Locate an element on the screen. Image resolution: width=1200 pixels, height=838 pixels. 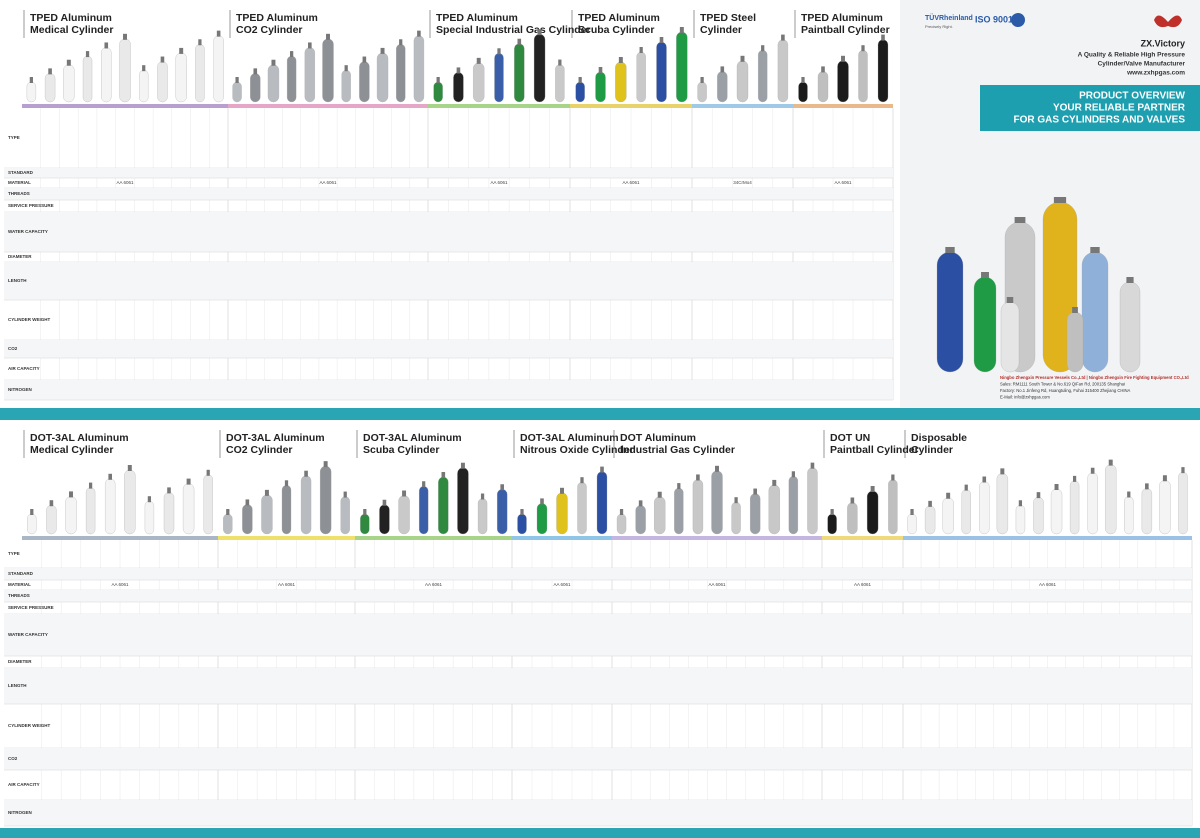
row-label: NITROGEN is located at coordinates (20, 812).